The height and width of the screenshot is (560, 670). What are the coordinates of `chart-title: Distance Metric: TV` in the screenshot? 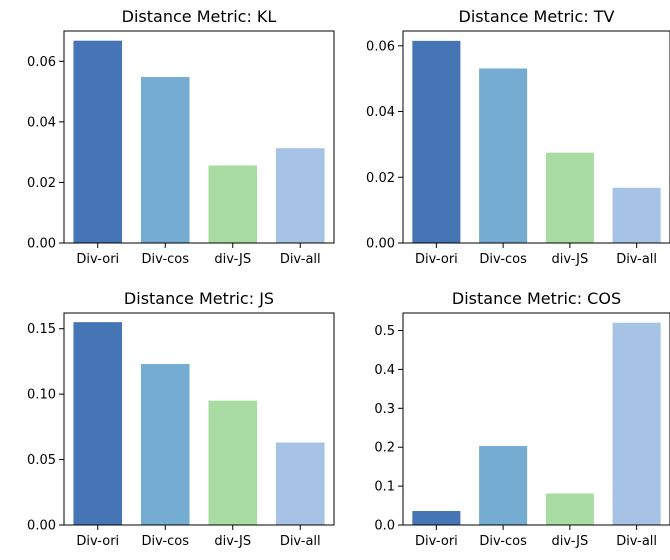 It's located at (537, 16).